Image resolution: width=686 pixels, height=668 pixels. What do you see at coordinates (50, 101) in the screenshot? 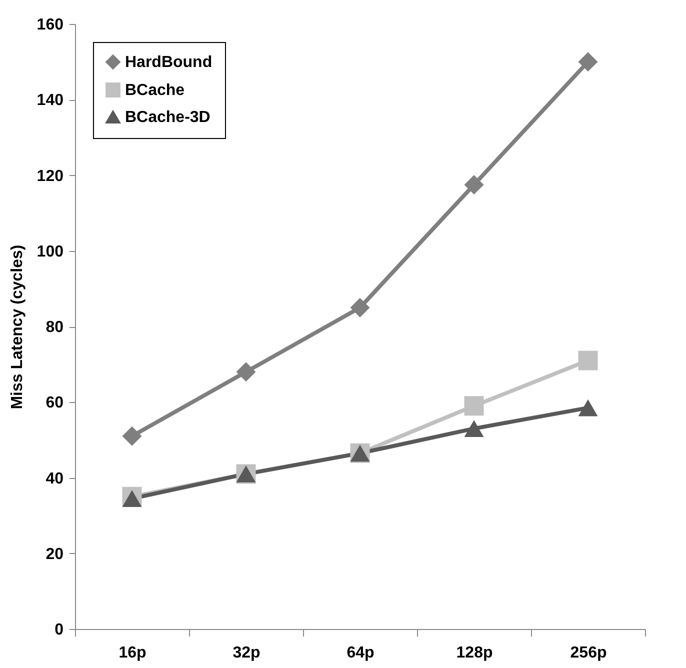
I see `y-tick-label: 140` at bounding box center [50, 101].